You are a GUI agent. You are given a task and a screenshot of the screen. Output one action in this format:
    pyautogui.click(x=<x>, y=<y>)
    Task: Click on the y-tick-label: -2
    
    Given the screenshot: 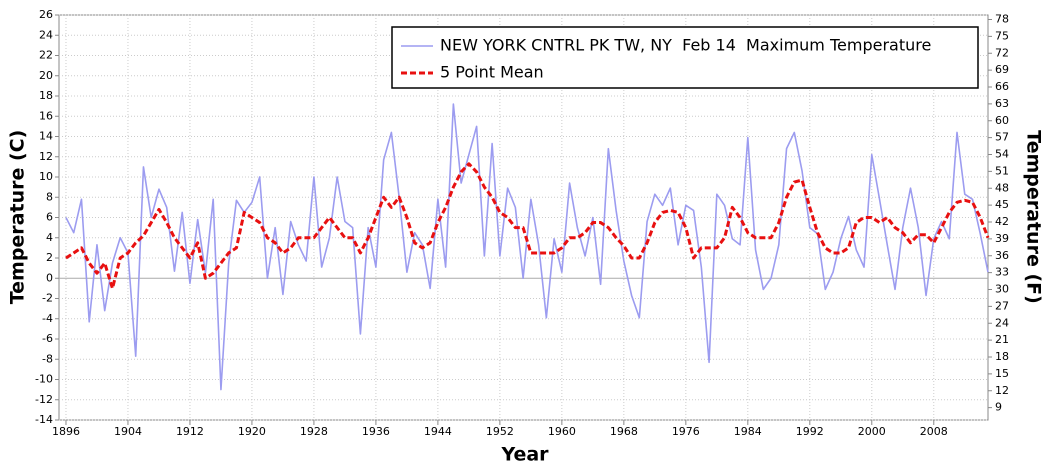 What is the action you would take?
    pyautogui.click(x=47, y=298)
    